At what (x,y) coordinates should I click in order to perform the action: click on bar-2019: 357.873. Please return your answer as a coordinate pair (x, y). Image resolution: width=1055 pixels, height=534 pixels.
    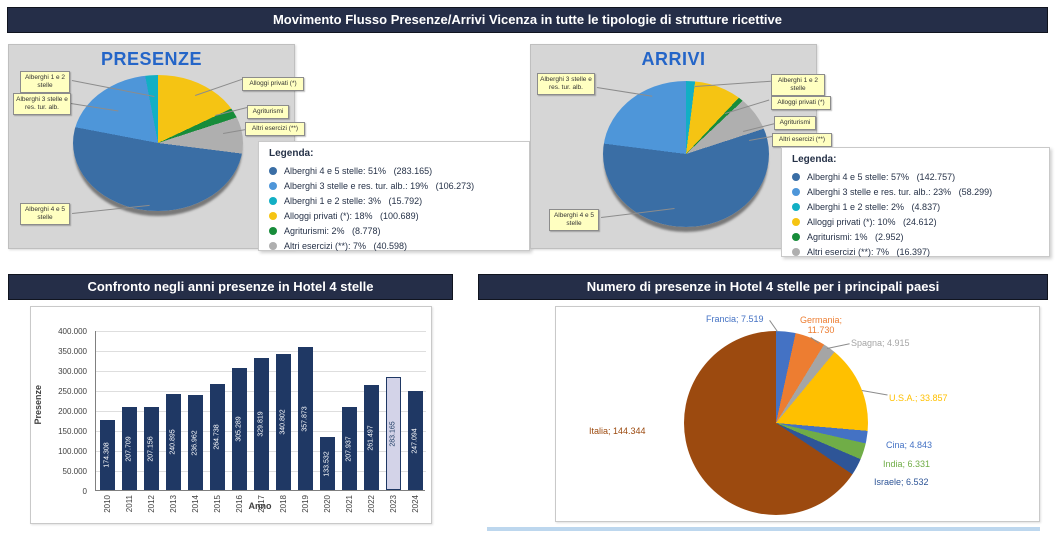
    Looking at the image, I should click on (305, 418).